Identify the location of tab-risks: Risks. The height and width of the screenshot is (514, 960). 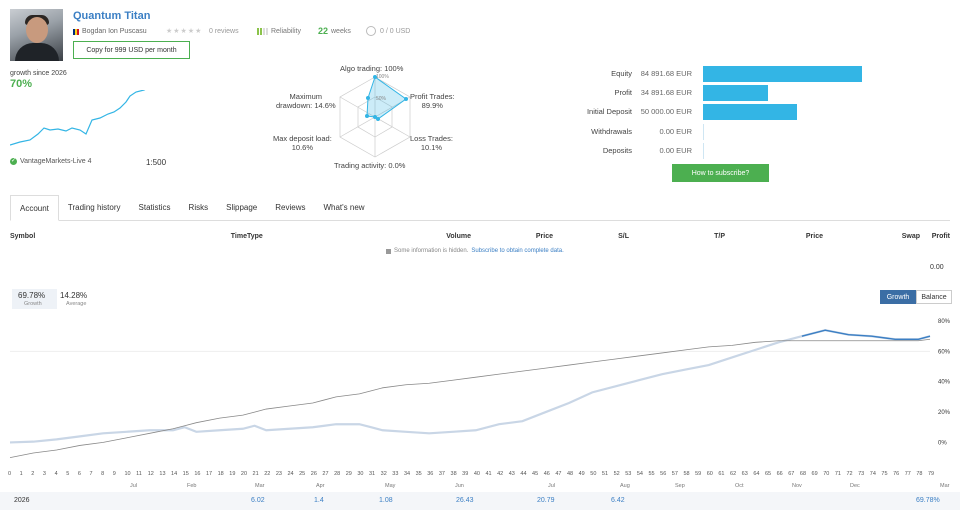
(198, 207).